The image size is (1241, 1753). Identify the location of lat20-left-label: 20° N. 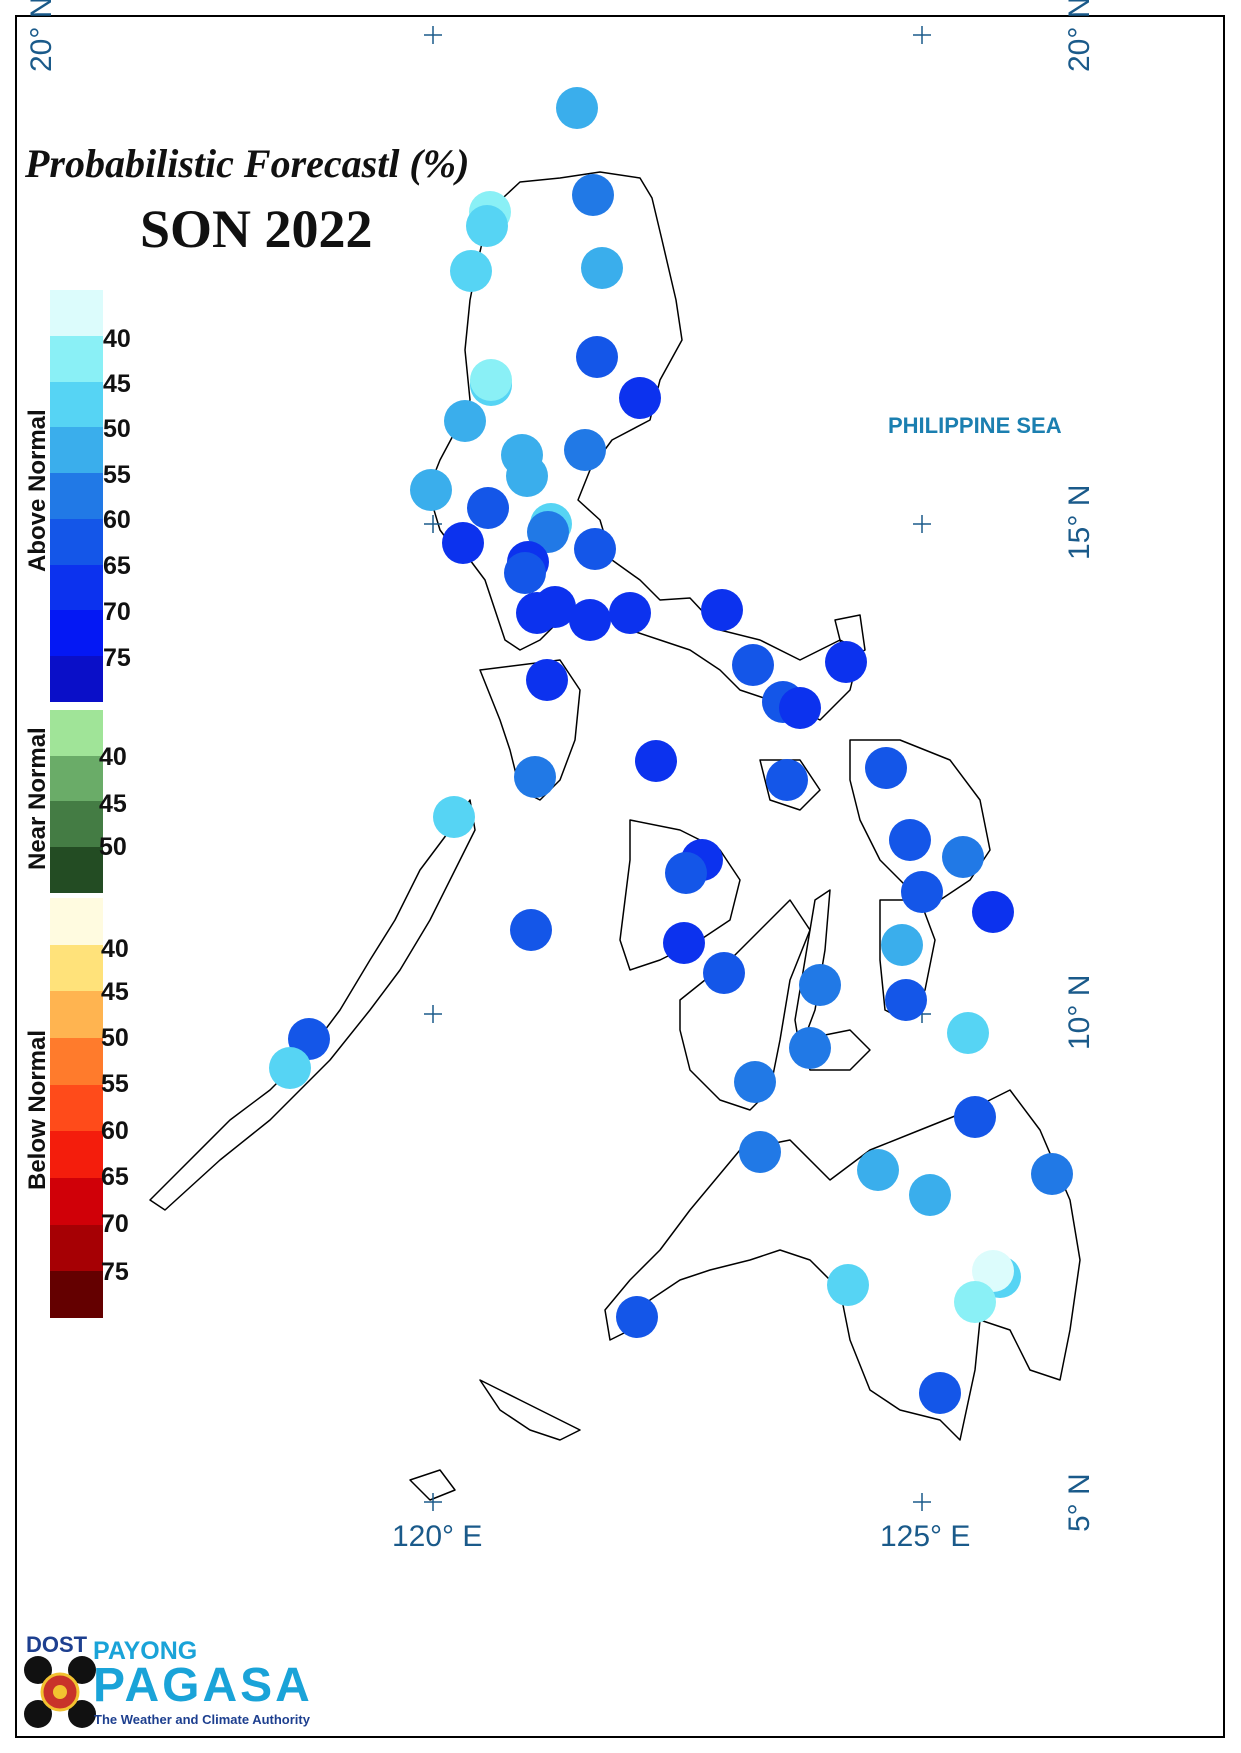
(41, 36).